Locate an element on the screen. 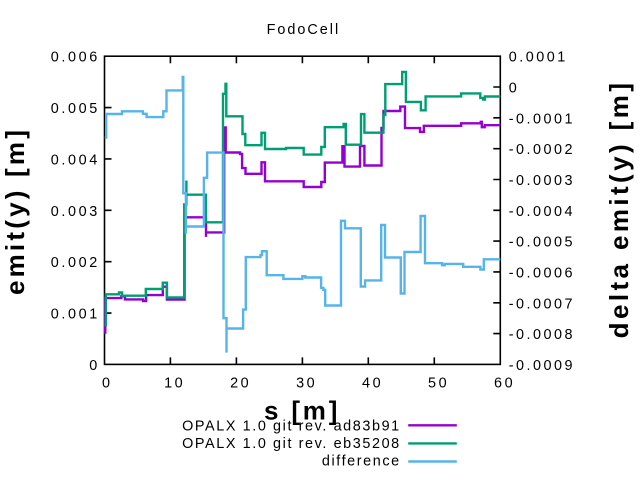 This screenshot has height=480, width=640. svg-text: 0.005 is located at coordinates (75, 109).